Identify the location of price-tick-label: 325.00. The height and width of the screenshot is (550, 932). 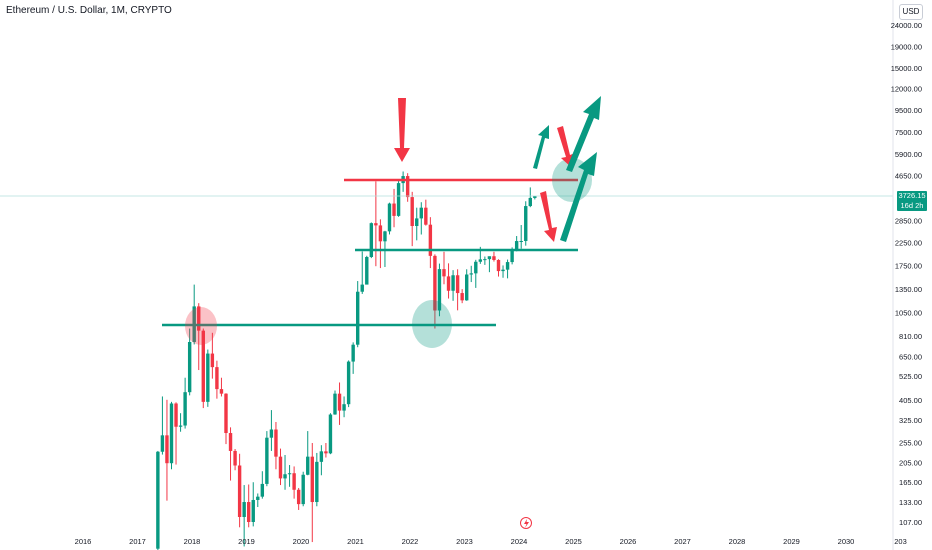
(910, 420).